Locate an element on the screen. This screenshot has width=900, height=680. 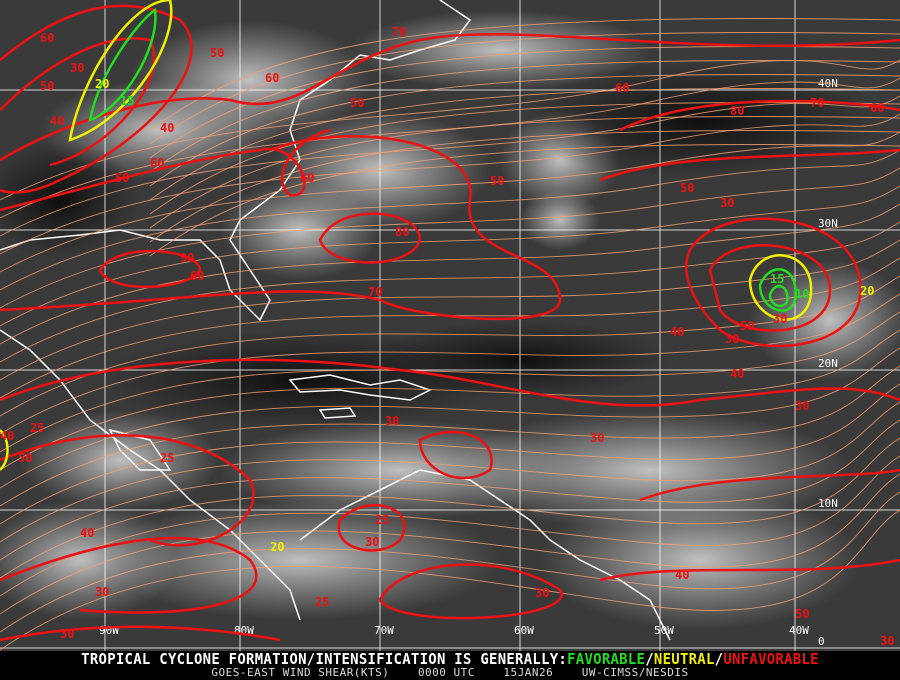
valid-time: 0000 UTC is located at coordinates (446, 672).